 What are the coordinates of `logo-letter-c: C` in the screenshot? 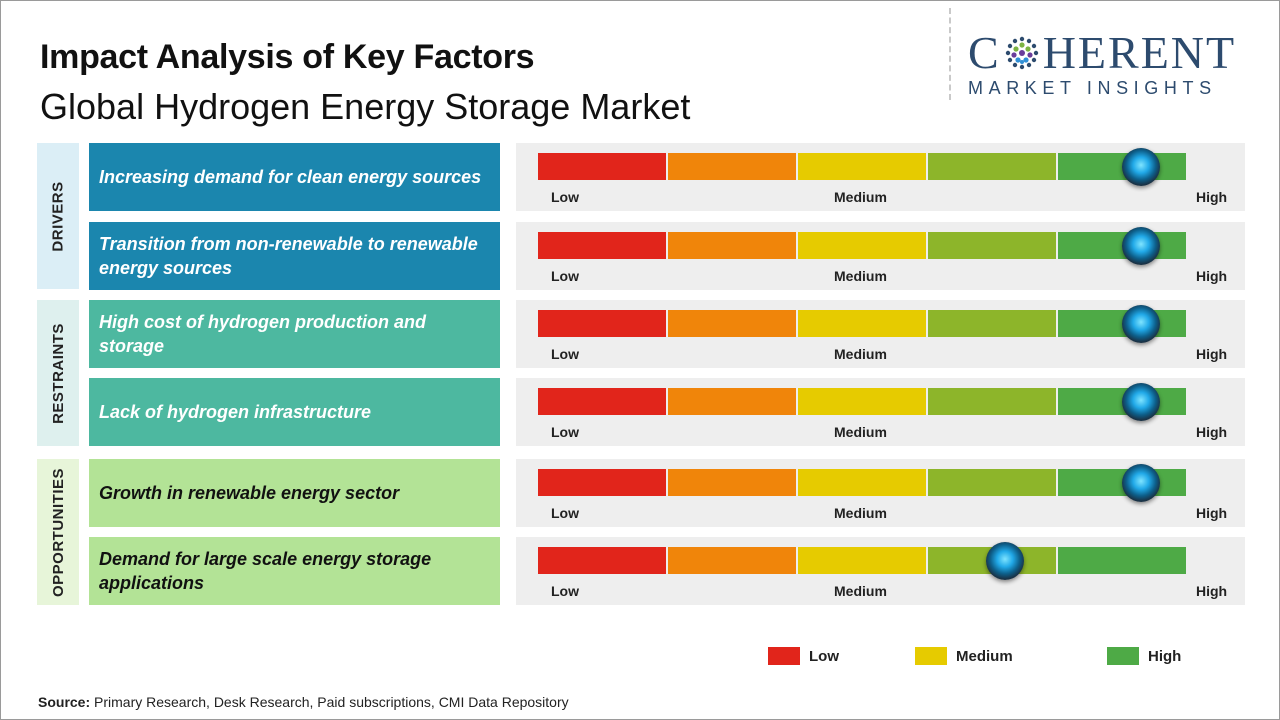 It's located at (984, 52).